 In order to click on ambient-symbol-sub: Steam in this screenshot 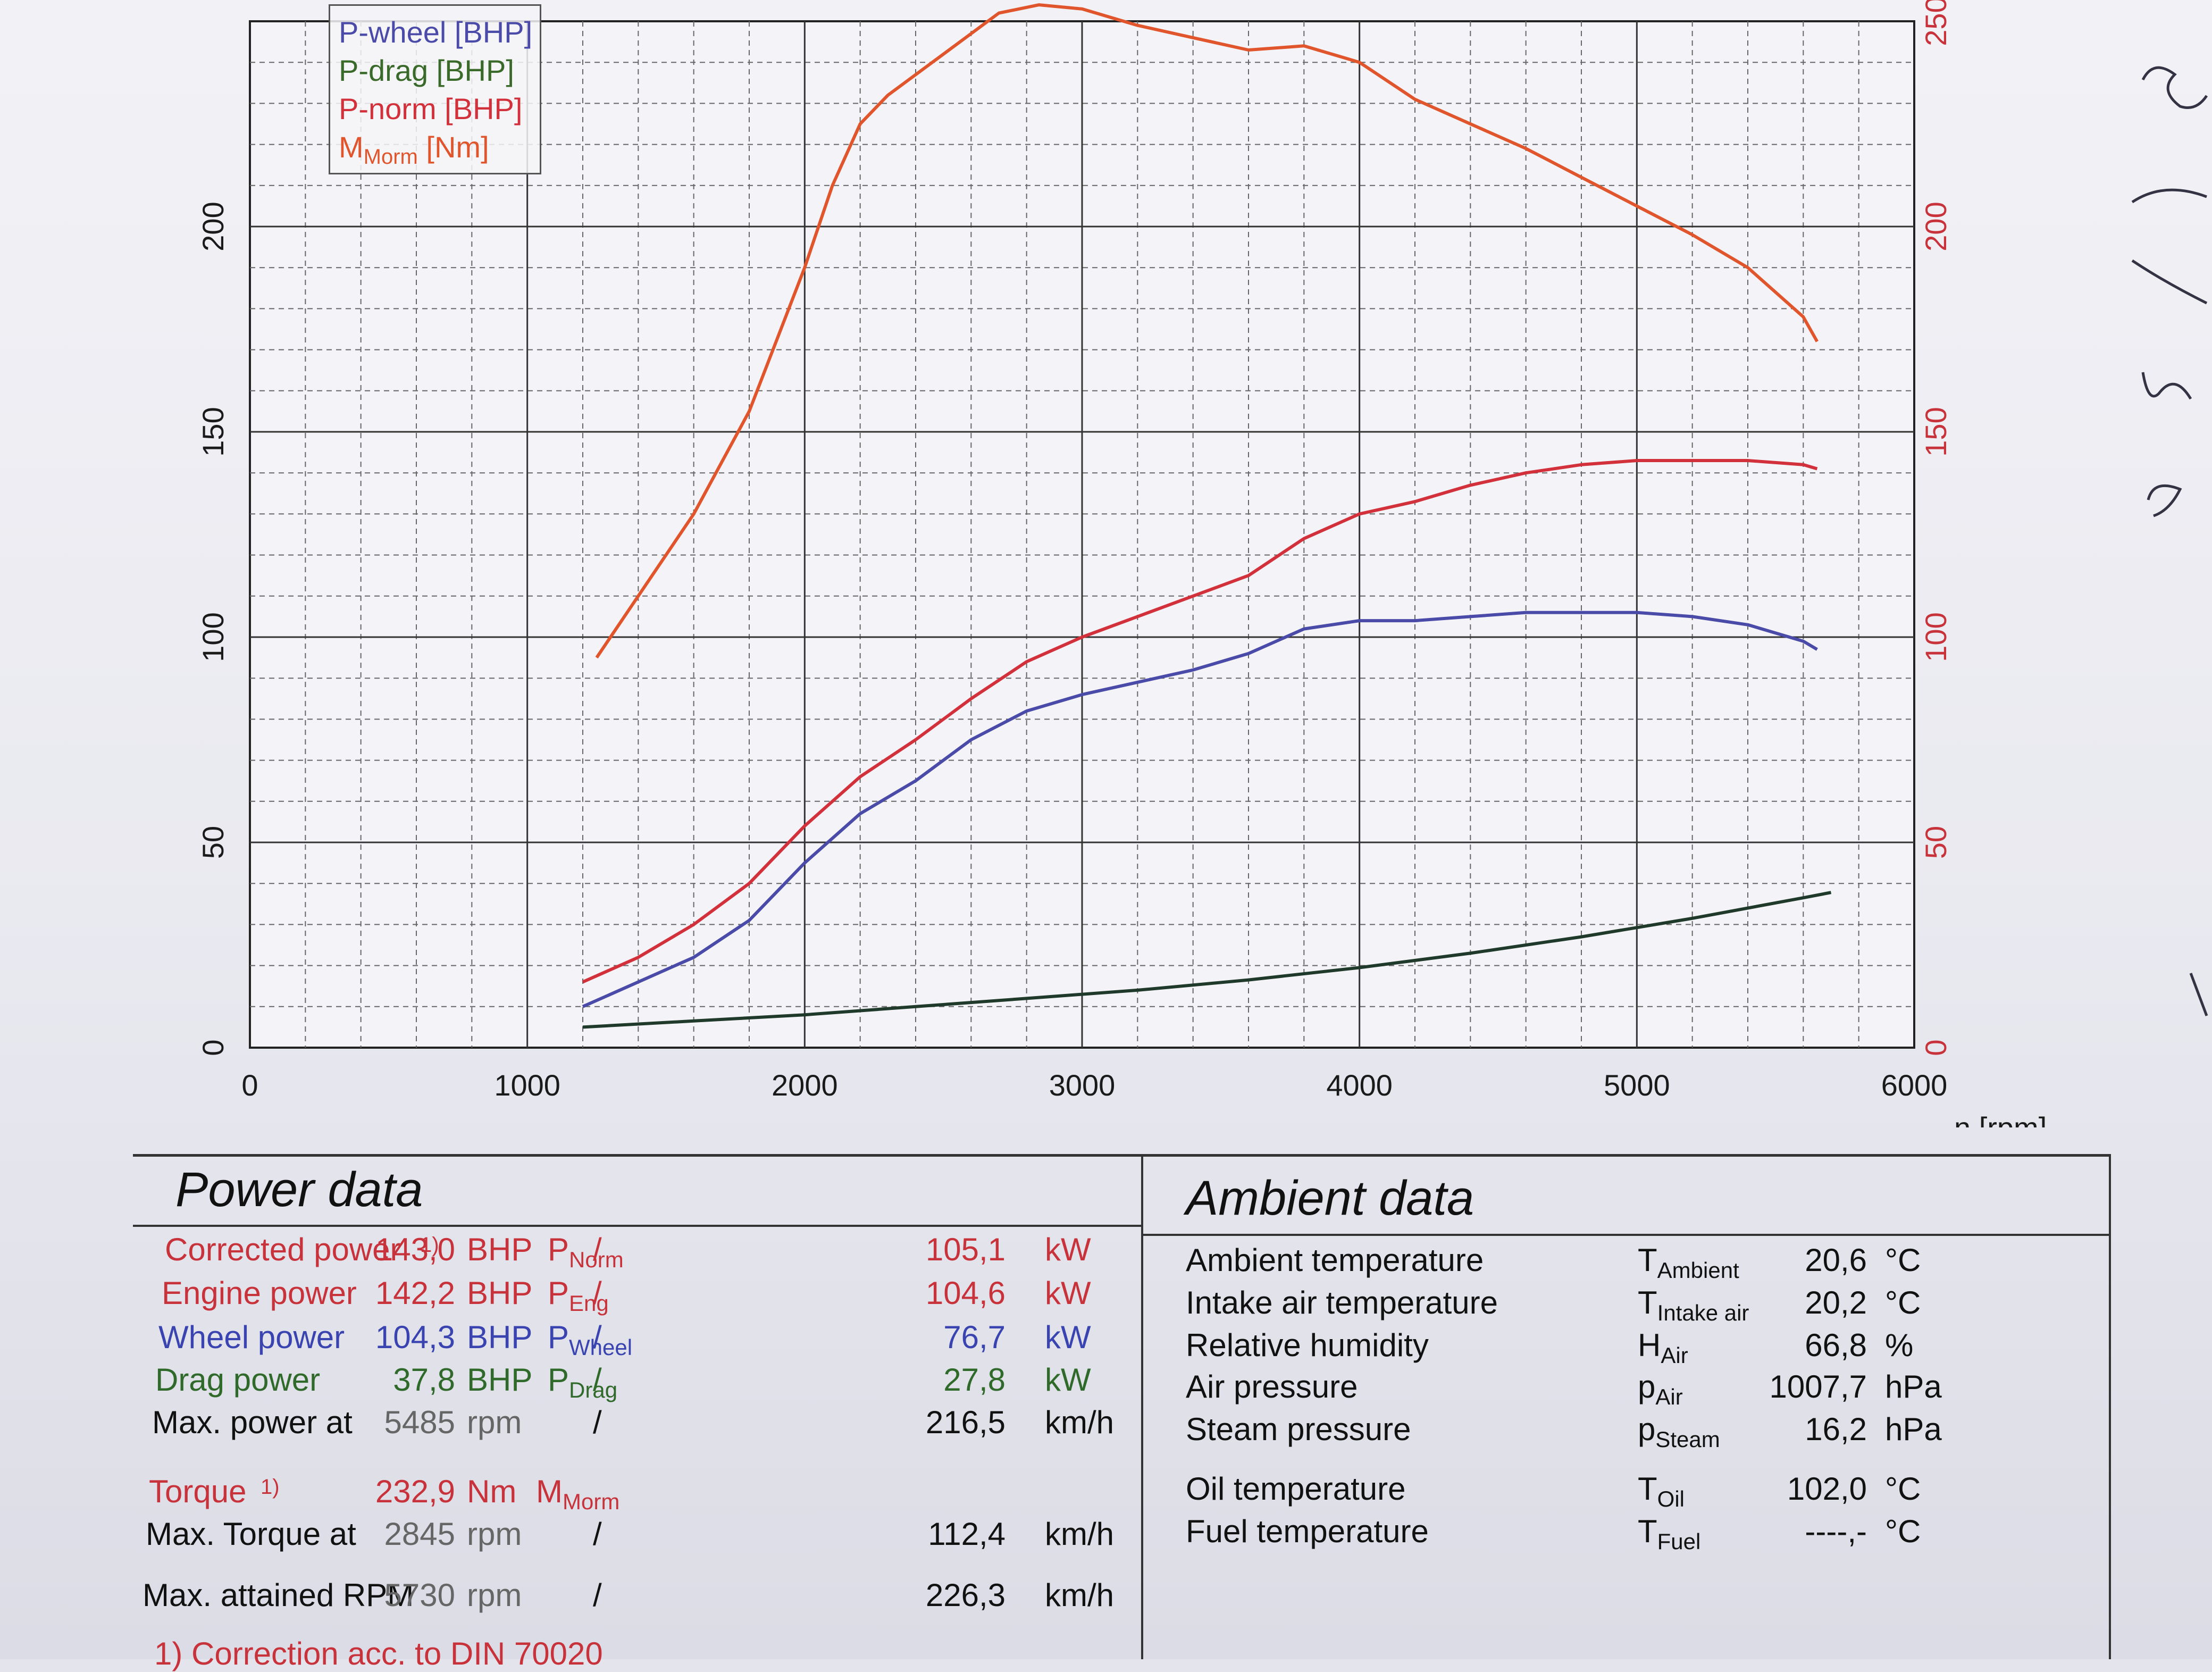, I will do `click(1687, 1439)`.